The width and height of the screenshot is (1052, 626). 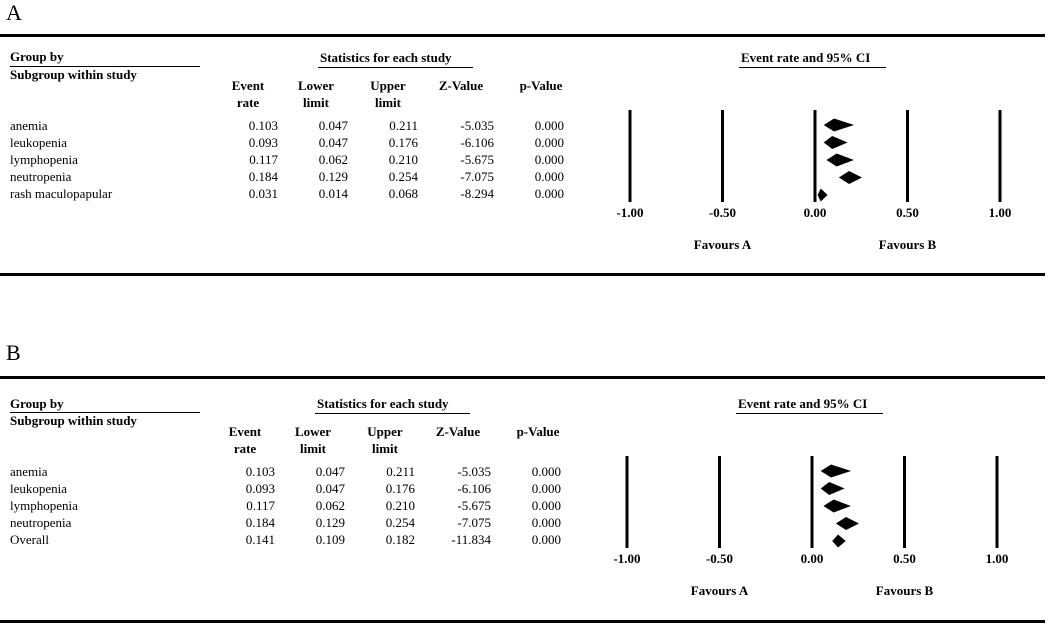 I want to click on upper-limit-value: 0.210, so click(x=403, y=159).